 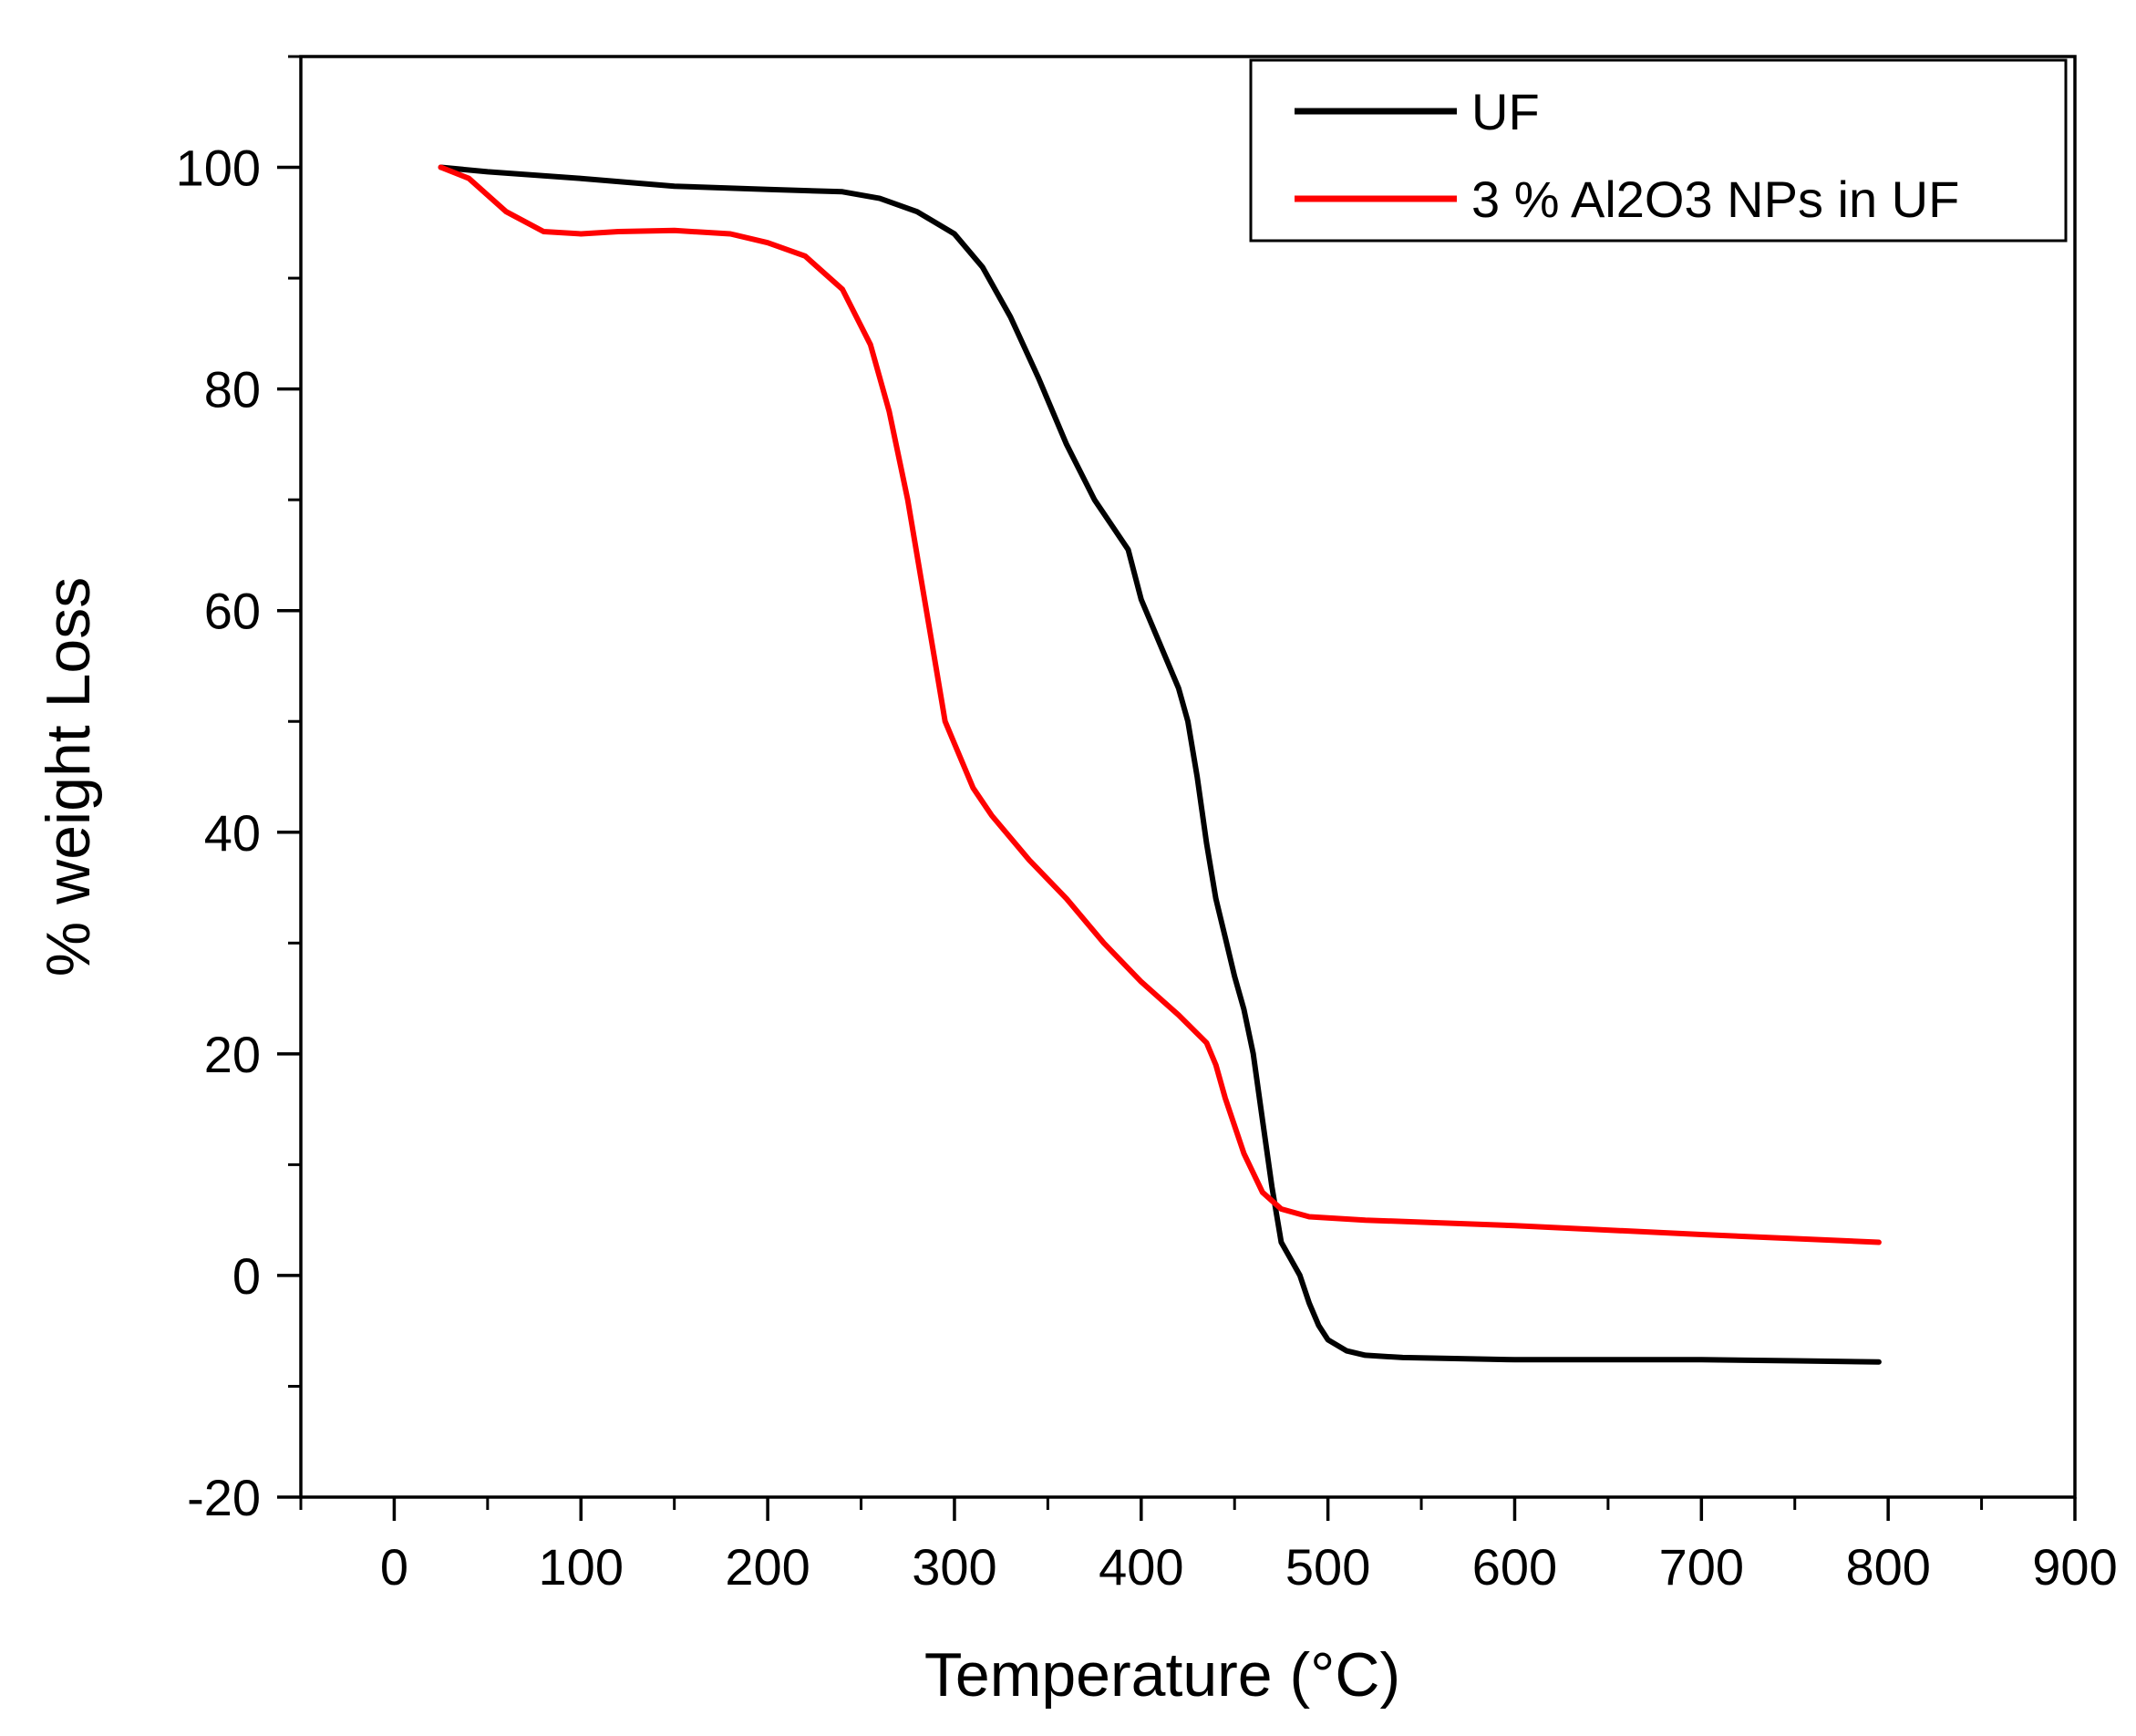 I want to click on legend: UF 3 % Al2O3 NPs in UF, so click(x=1659, y=150).